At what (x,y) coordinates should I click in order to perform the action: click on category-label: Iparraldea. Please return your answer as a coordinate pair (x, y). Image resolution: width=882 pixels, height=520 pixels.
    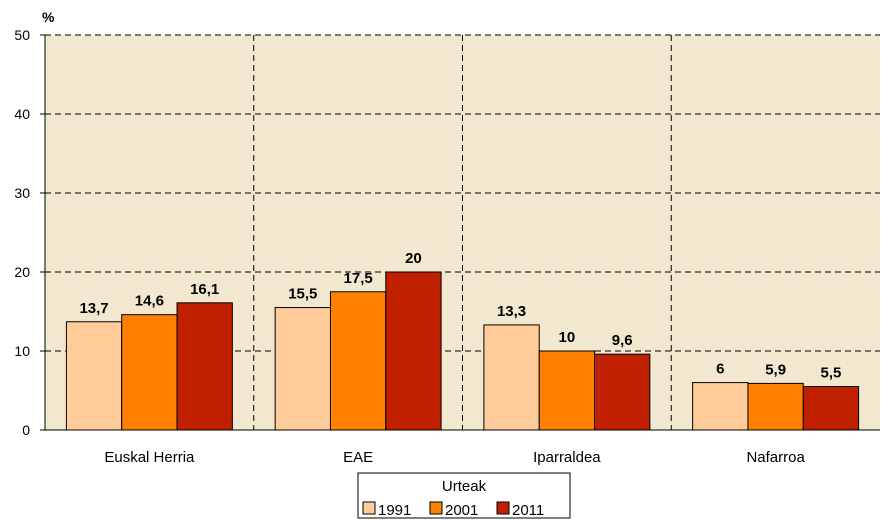
    Looking at the image, I should click on (567, 457).